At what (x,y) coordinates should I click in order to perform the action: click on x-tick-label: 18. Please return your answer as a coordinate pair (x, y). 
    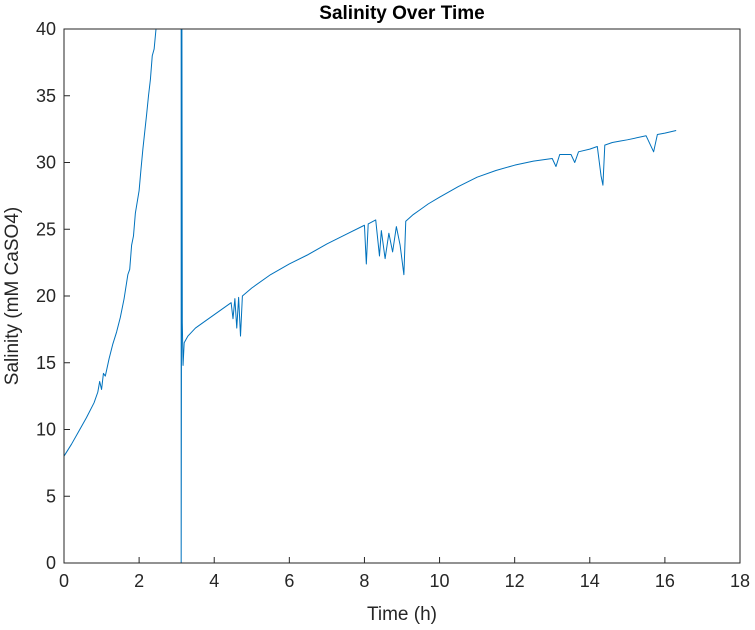
    Looking at the image, I should click on (740, 581).